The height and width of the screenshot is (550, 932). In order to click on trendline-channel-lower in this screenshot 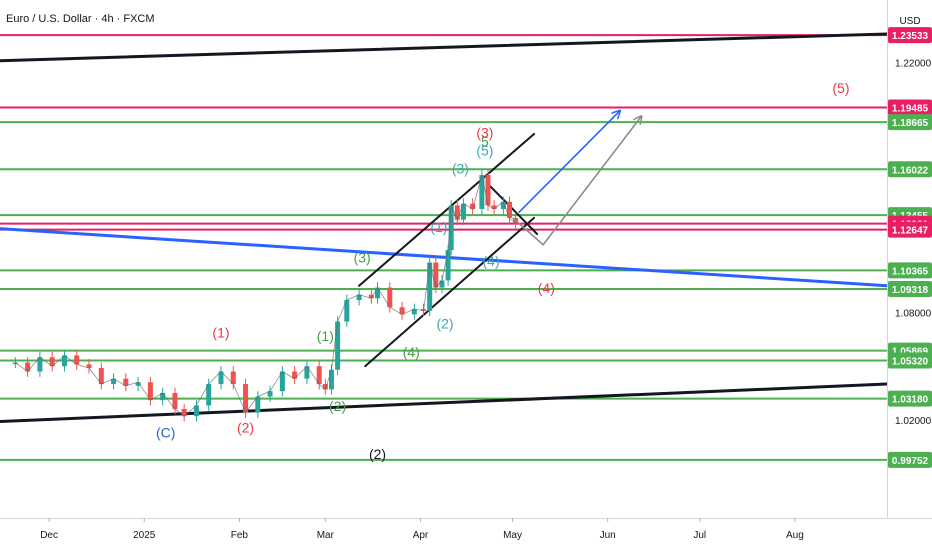, I will do `click(450, 292)`.